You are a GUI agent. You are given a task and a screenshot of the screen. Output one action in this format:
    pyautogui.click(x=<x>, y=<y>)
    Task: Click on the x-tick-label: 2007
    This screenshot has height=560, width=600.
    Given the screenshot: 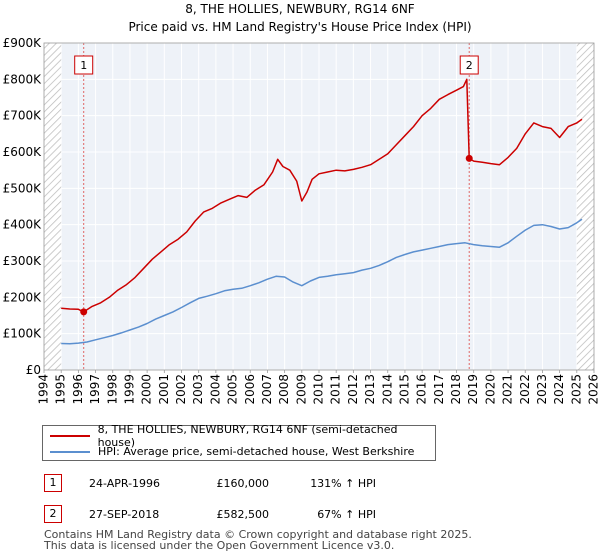 What is the action you would take?
    pyautogui.click(x=267, y=389)
    